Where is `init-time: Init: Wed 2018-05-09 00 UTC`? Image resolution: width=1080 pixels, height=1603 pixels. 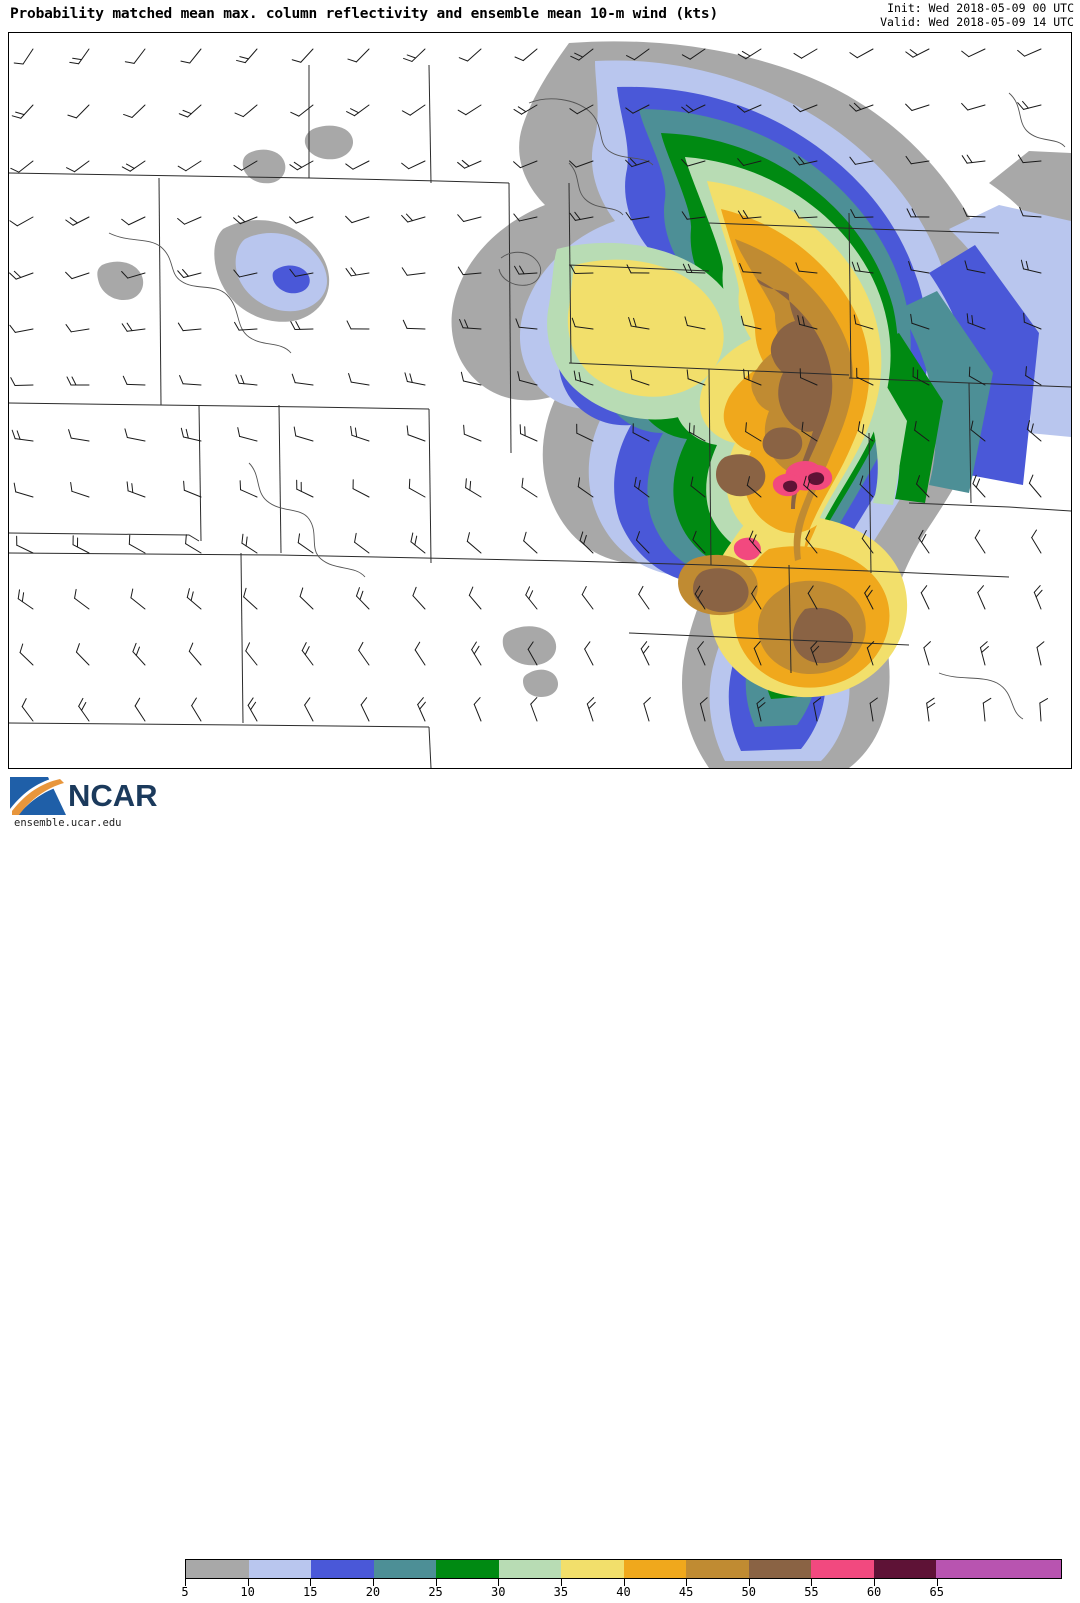 init-time: Init: Wed 2018-05-09 00 UTC is located at coordinates (980, 8).